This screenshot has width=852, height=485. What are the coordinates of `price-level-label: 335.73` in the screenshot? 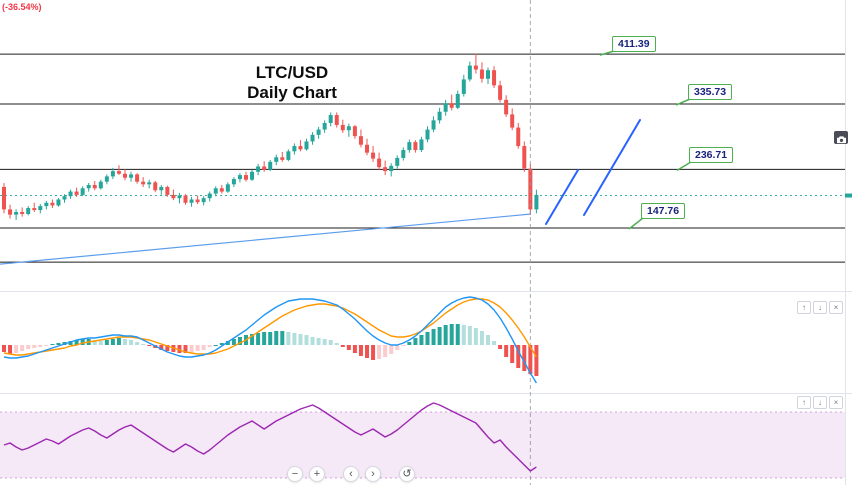 It's located at (710, 92).